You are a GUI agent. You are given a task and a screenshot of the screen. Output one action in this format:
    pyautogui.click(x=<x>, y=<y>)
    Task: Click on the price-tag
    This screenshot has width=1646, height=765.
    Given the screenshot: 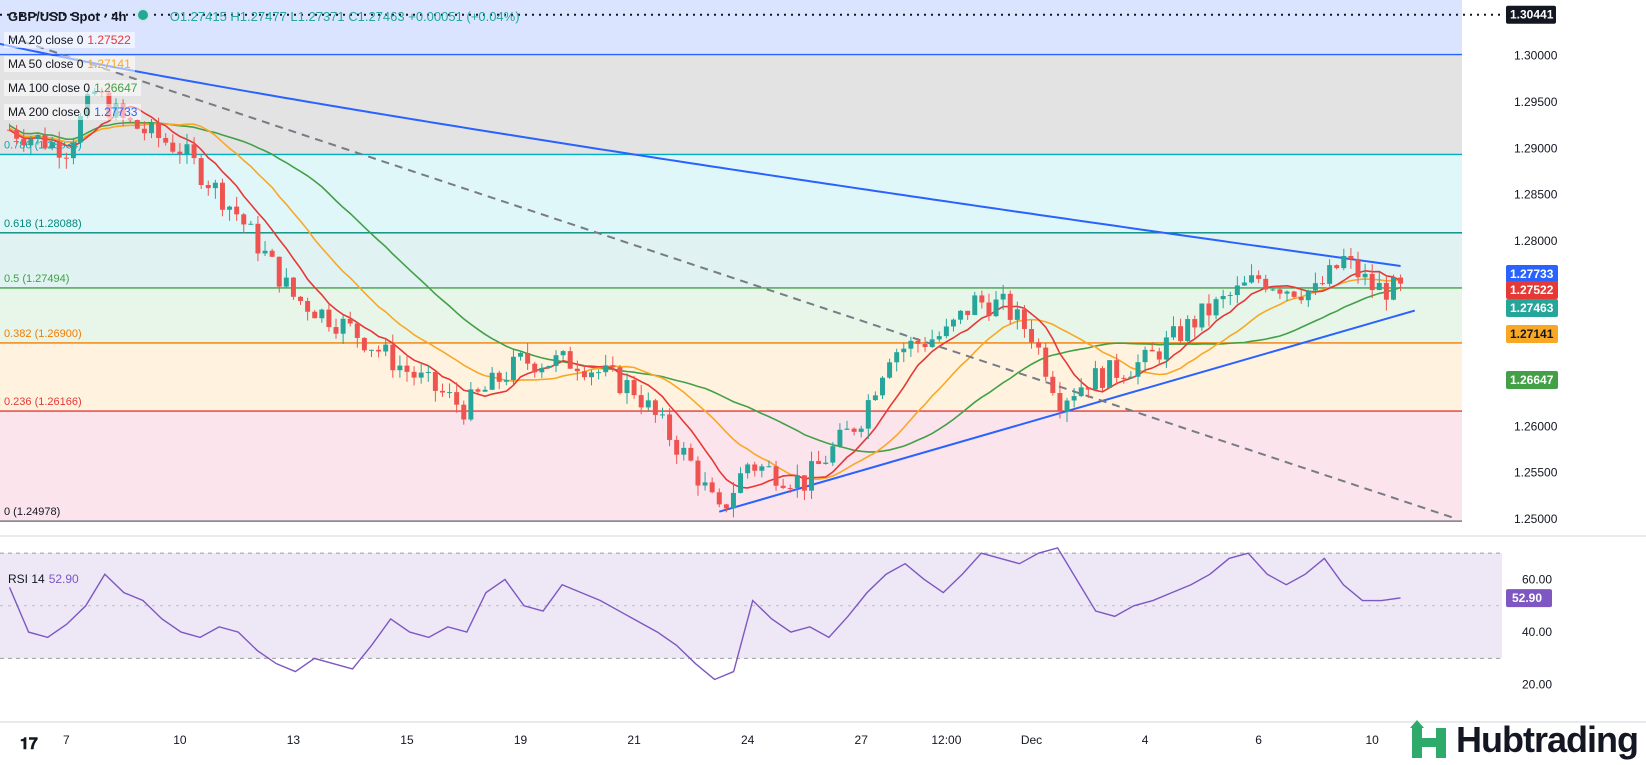 What is the action you would take?
    pyautogui.click(x=1532, y=380)
    